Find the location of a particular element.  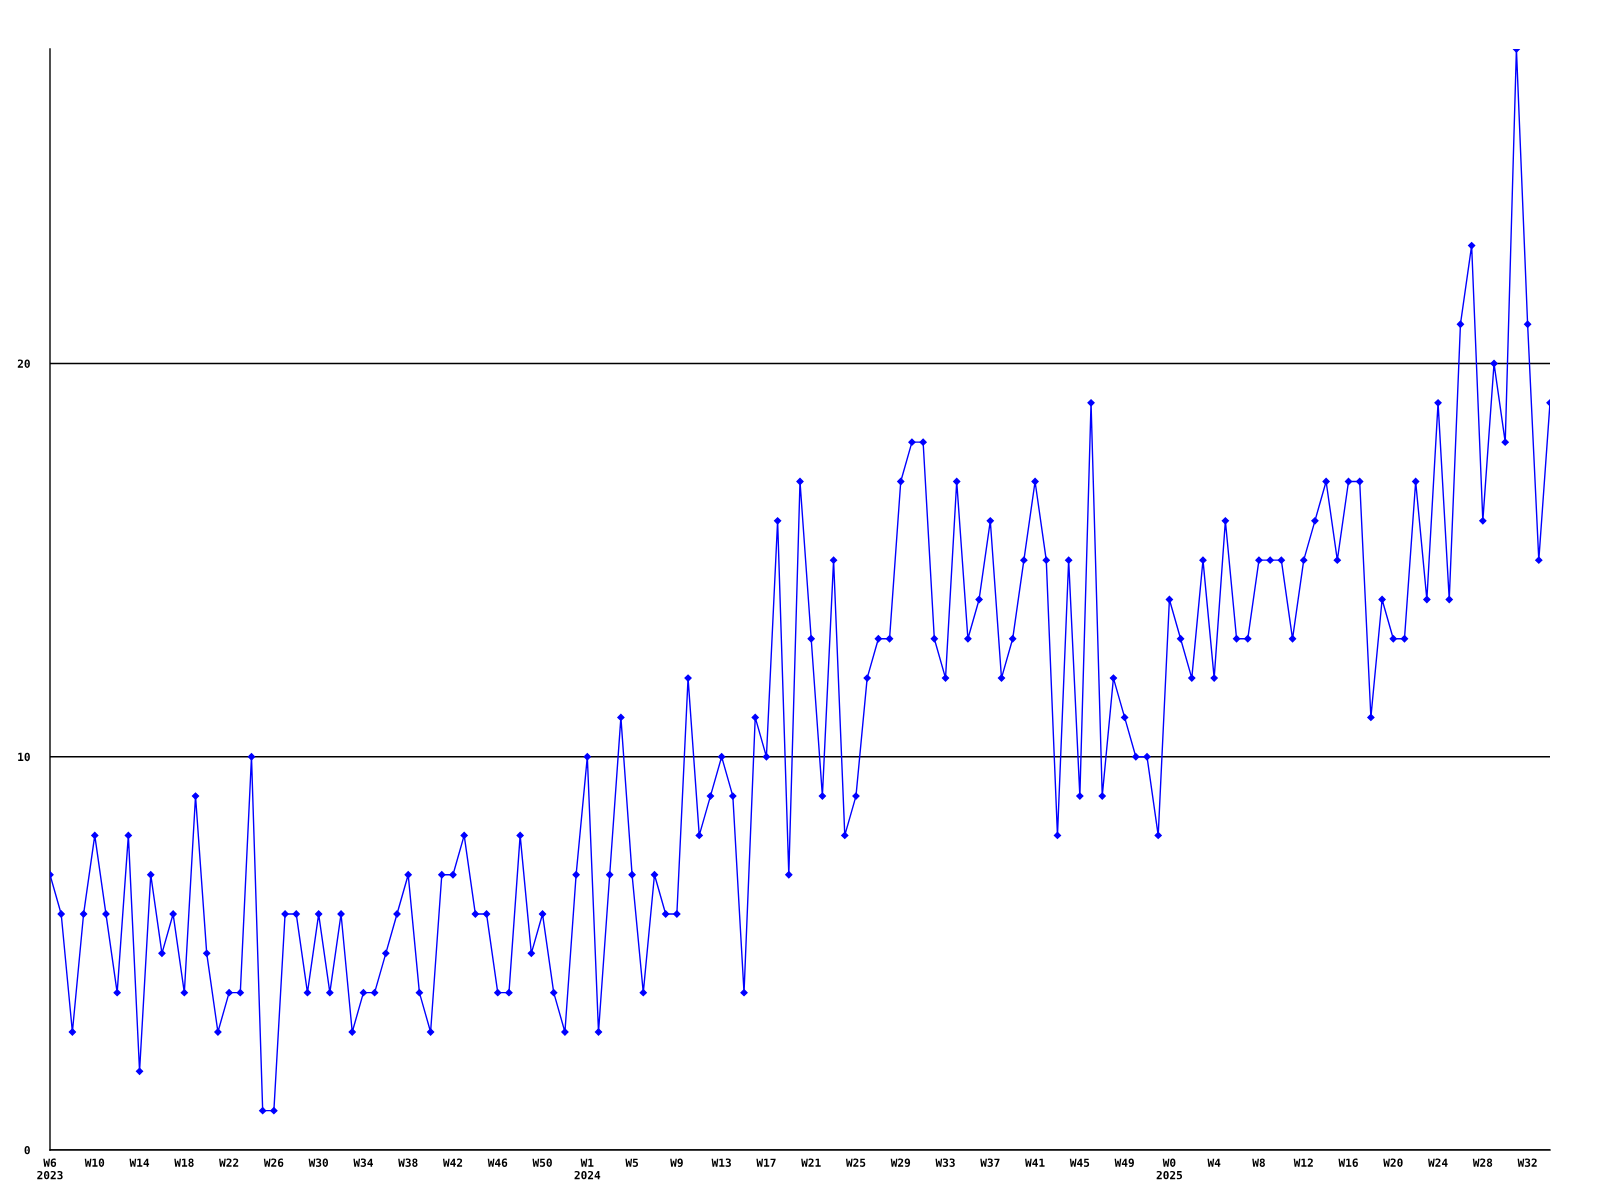

x-tick-label: W28 is located at coordinates (1482, 1162).